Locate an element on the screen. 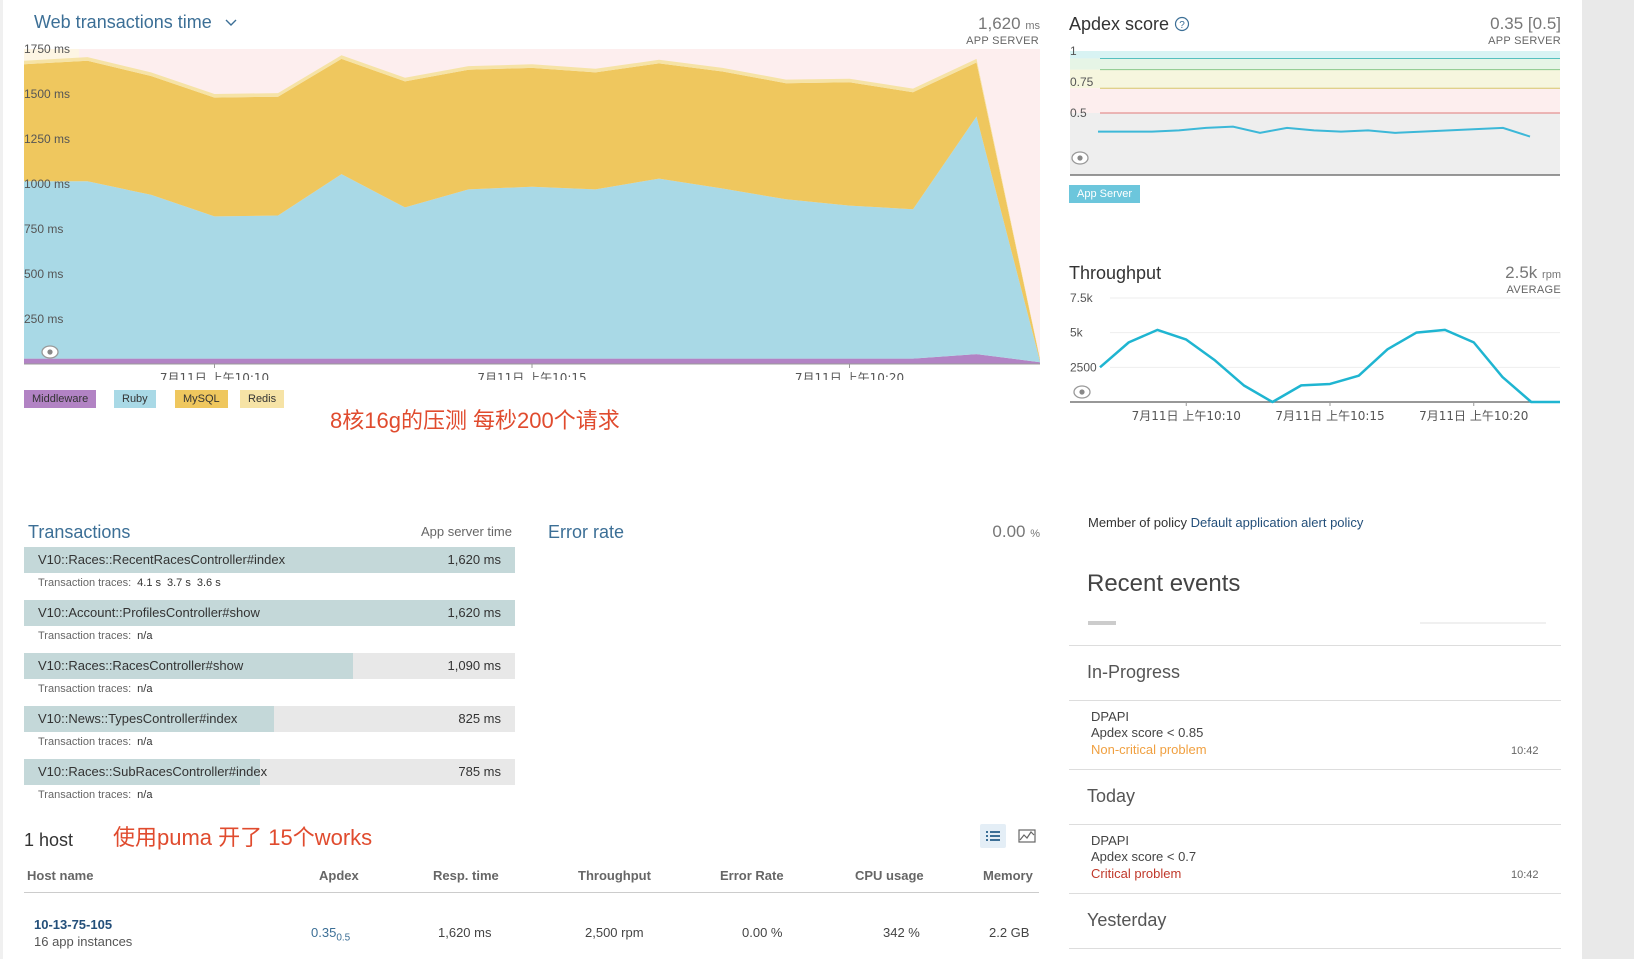 The width and height of the screenshot is (1634, 959). col-throughput: Throughput is located at coordinates (614, 875).